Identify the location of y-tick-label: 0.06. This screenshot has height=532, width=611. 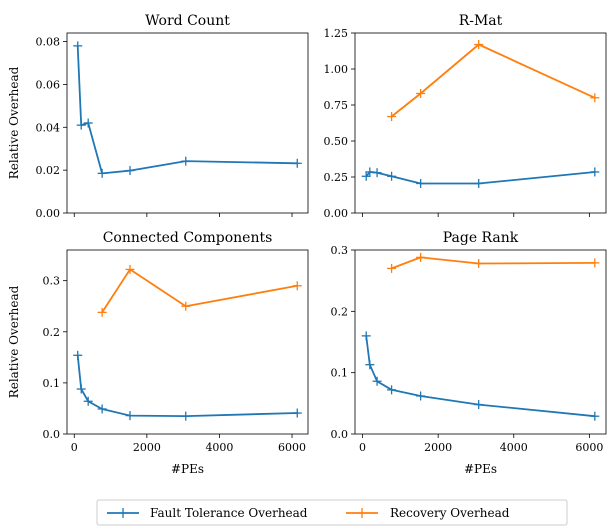
(48, 84).